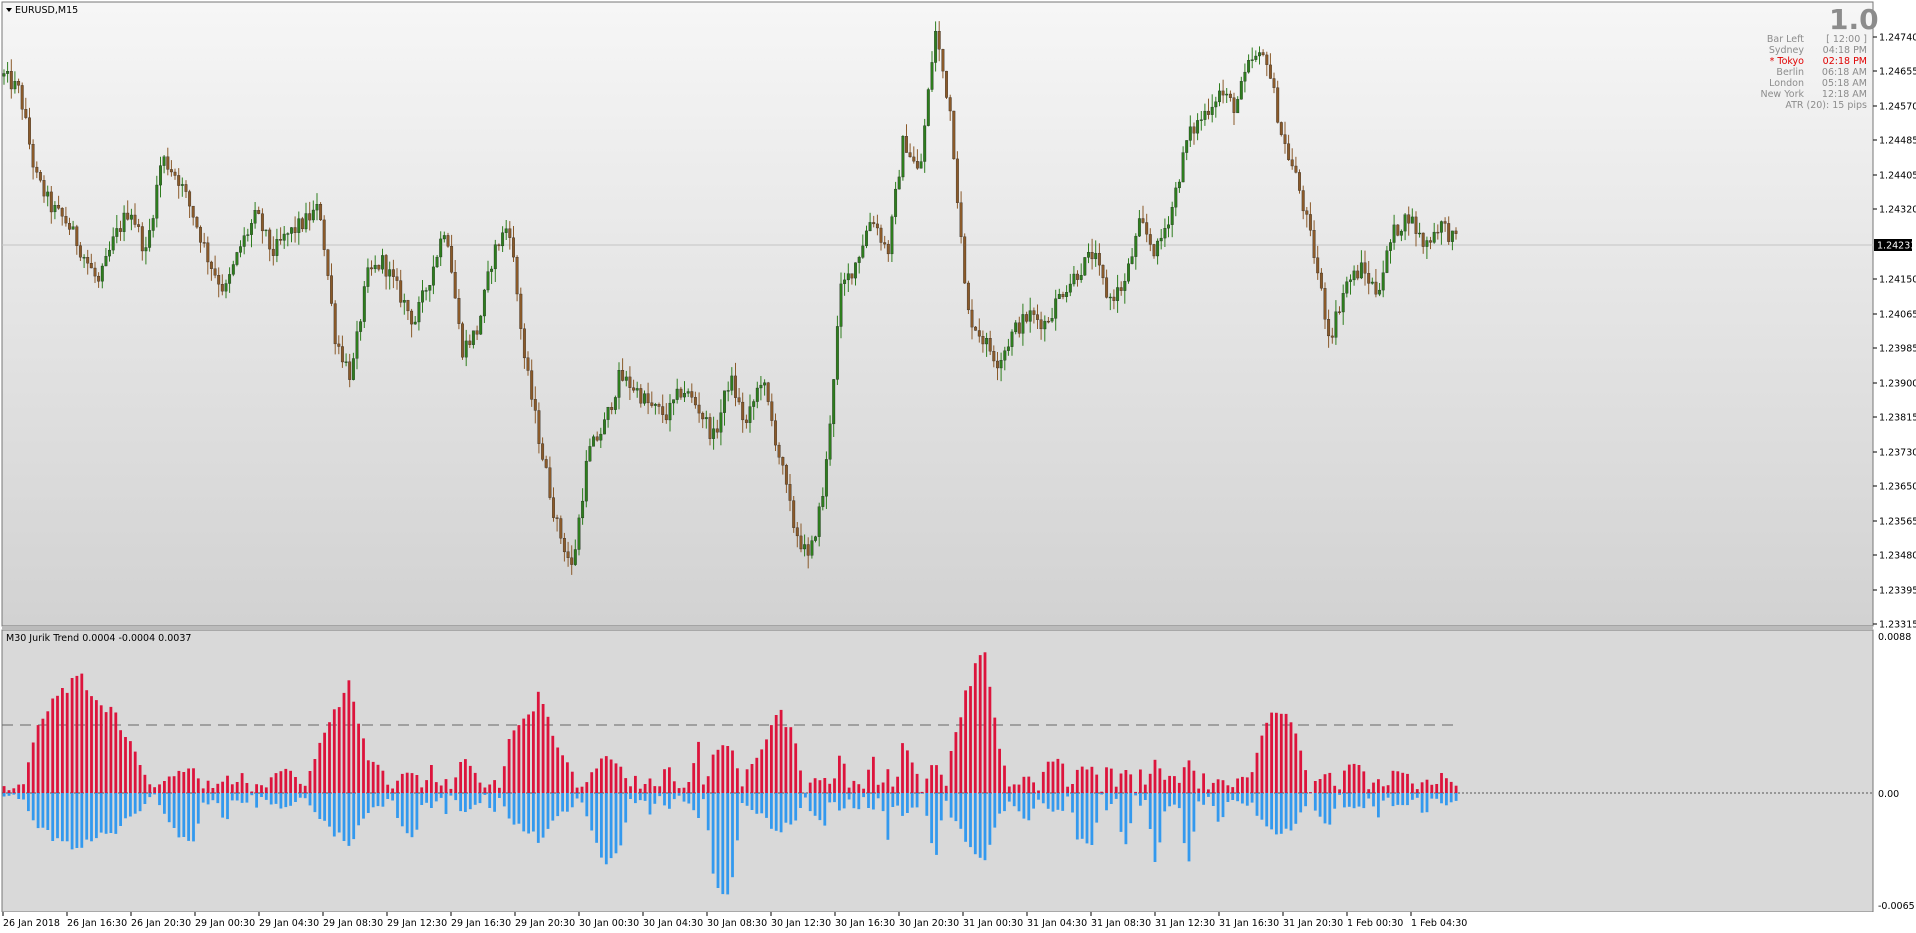 Image resolution: width=1916 pixels, height=933 pixels. I want to click on time-tick-label: 29 Jan 00:30, so click(225, 923).